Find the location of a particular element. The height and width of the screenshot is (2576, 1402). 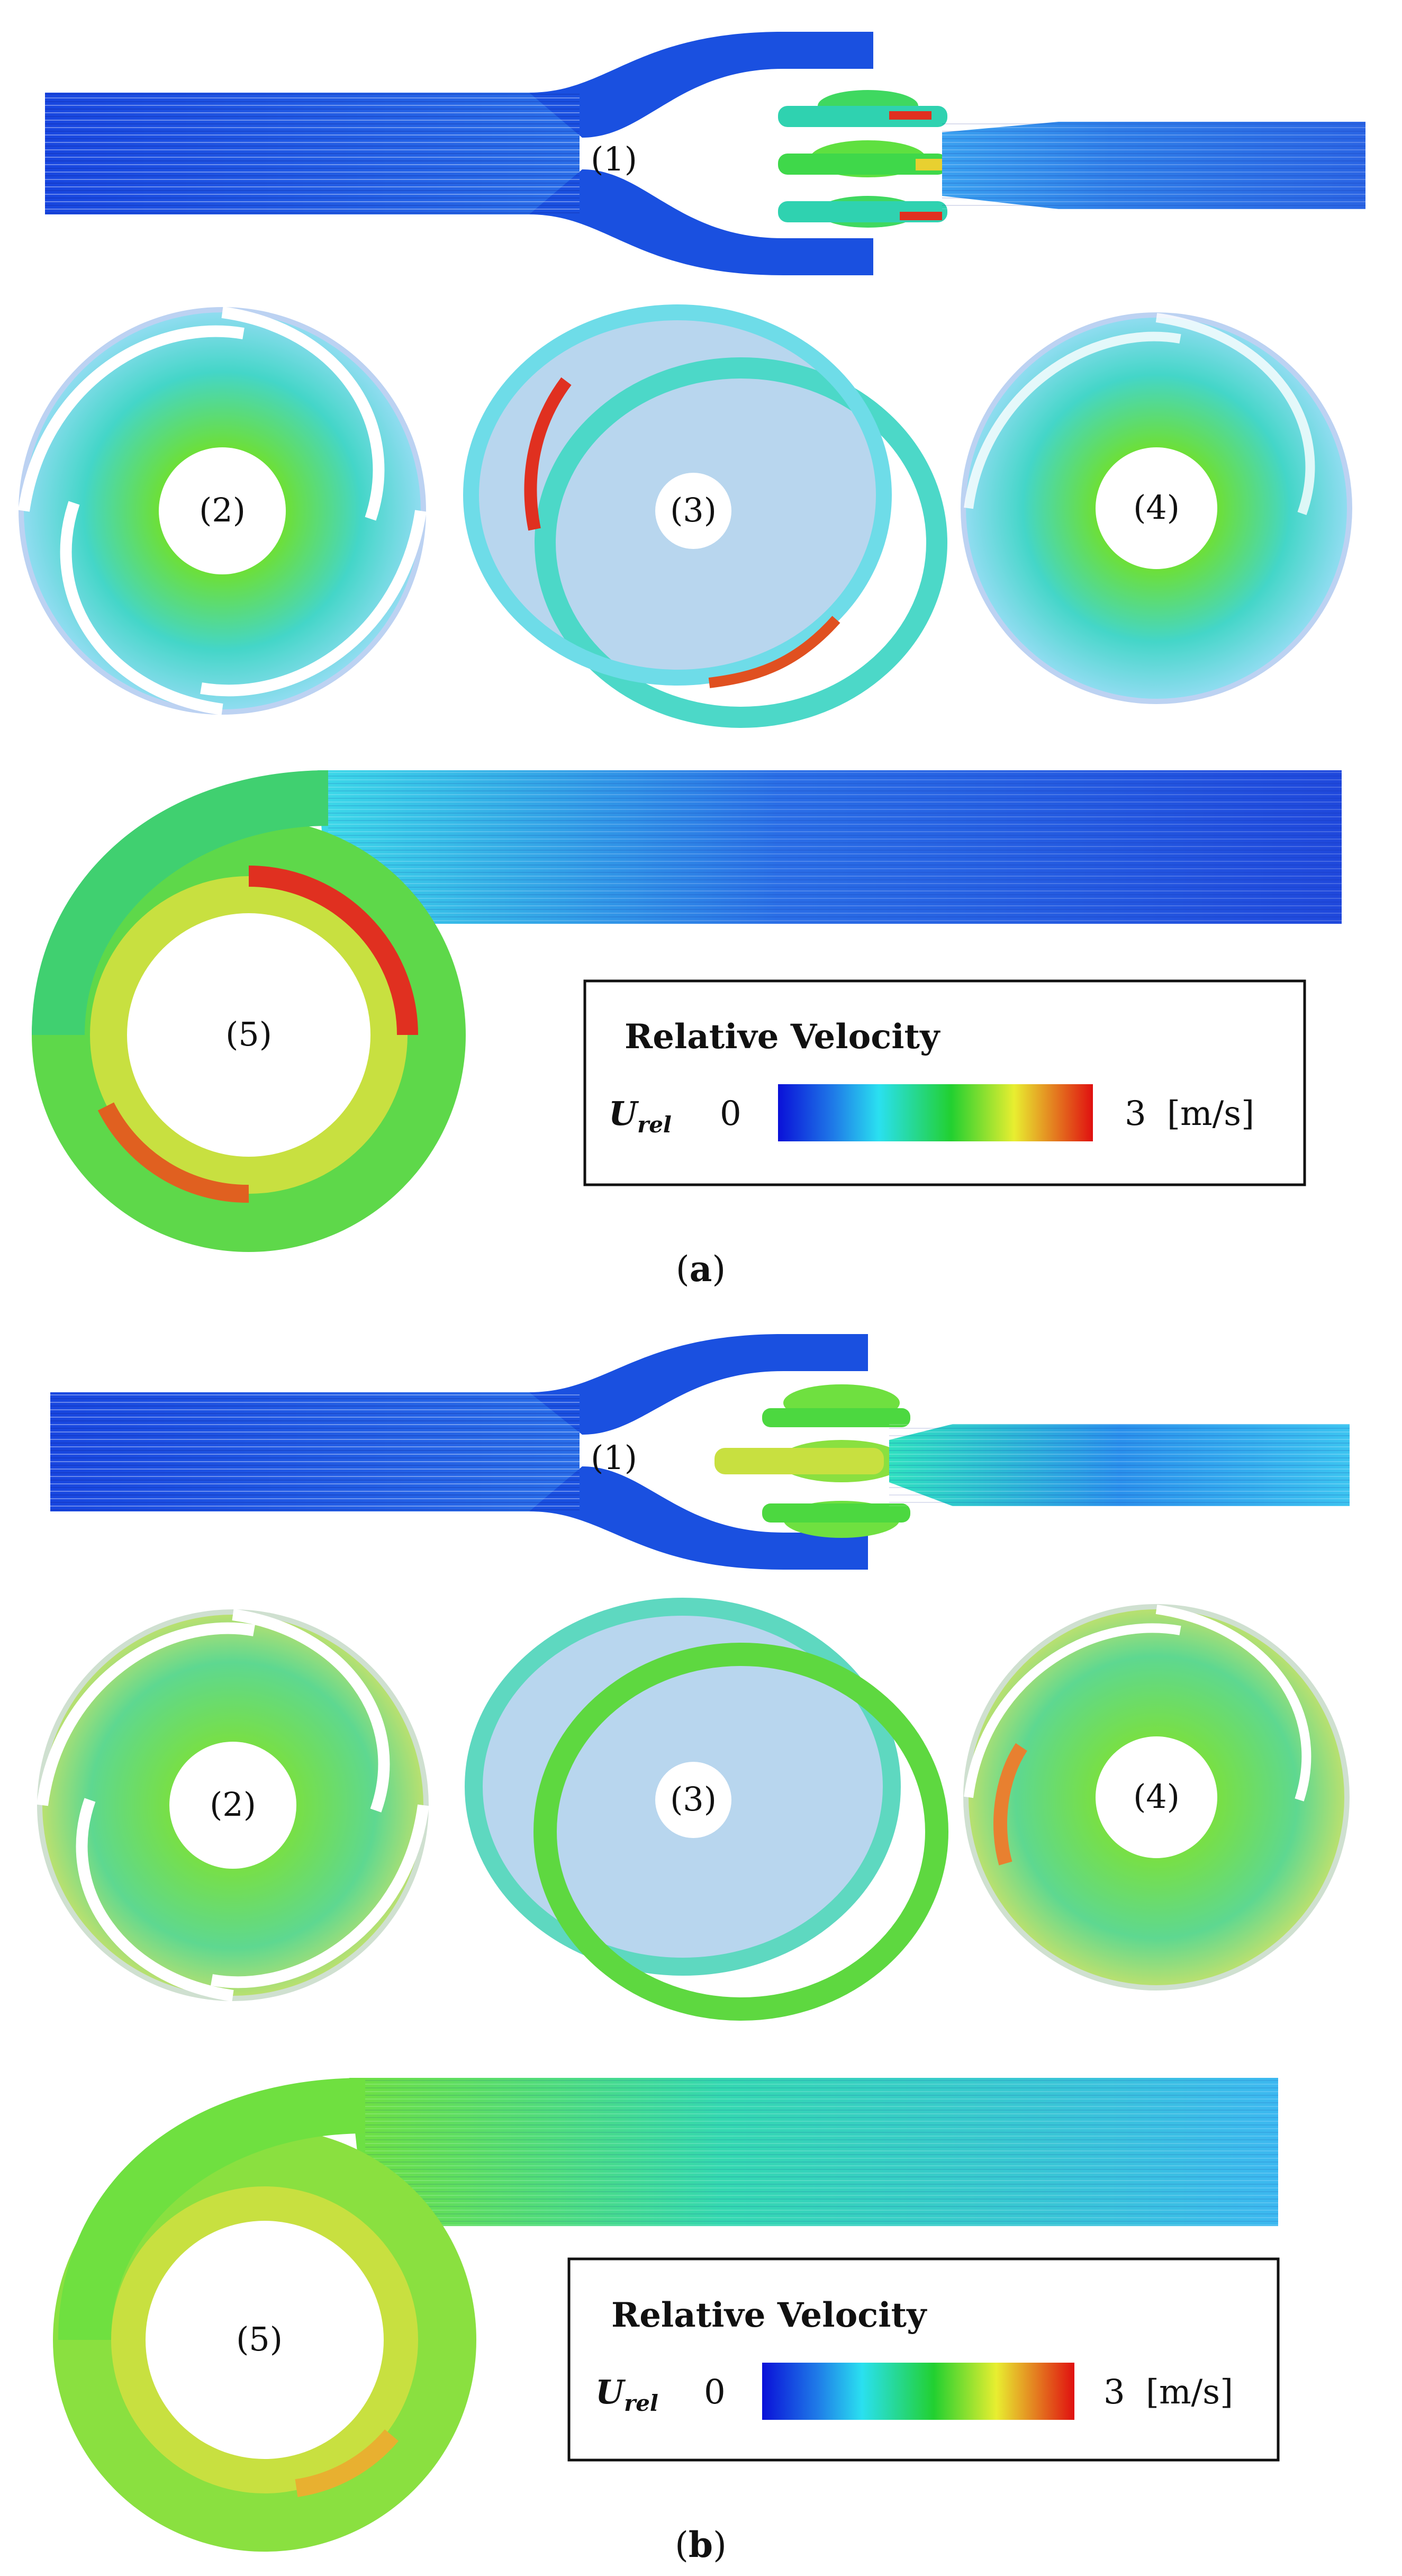

legend-b: Relative Velocity Urel 0 3 [m/s] is located at coordinates (923, 2360).